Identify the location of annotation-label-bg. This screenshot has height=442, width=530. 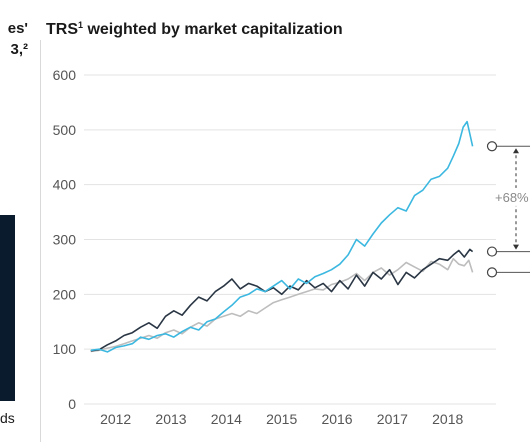
(513, 196).